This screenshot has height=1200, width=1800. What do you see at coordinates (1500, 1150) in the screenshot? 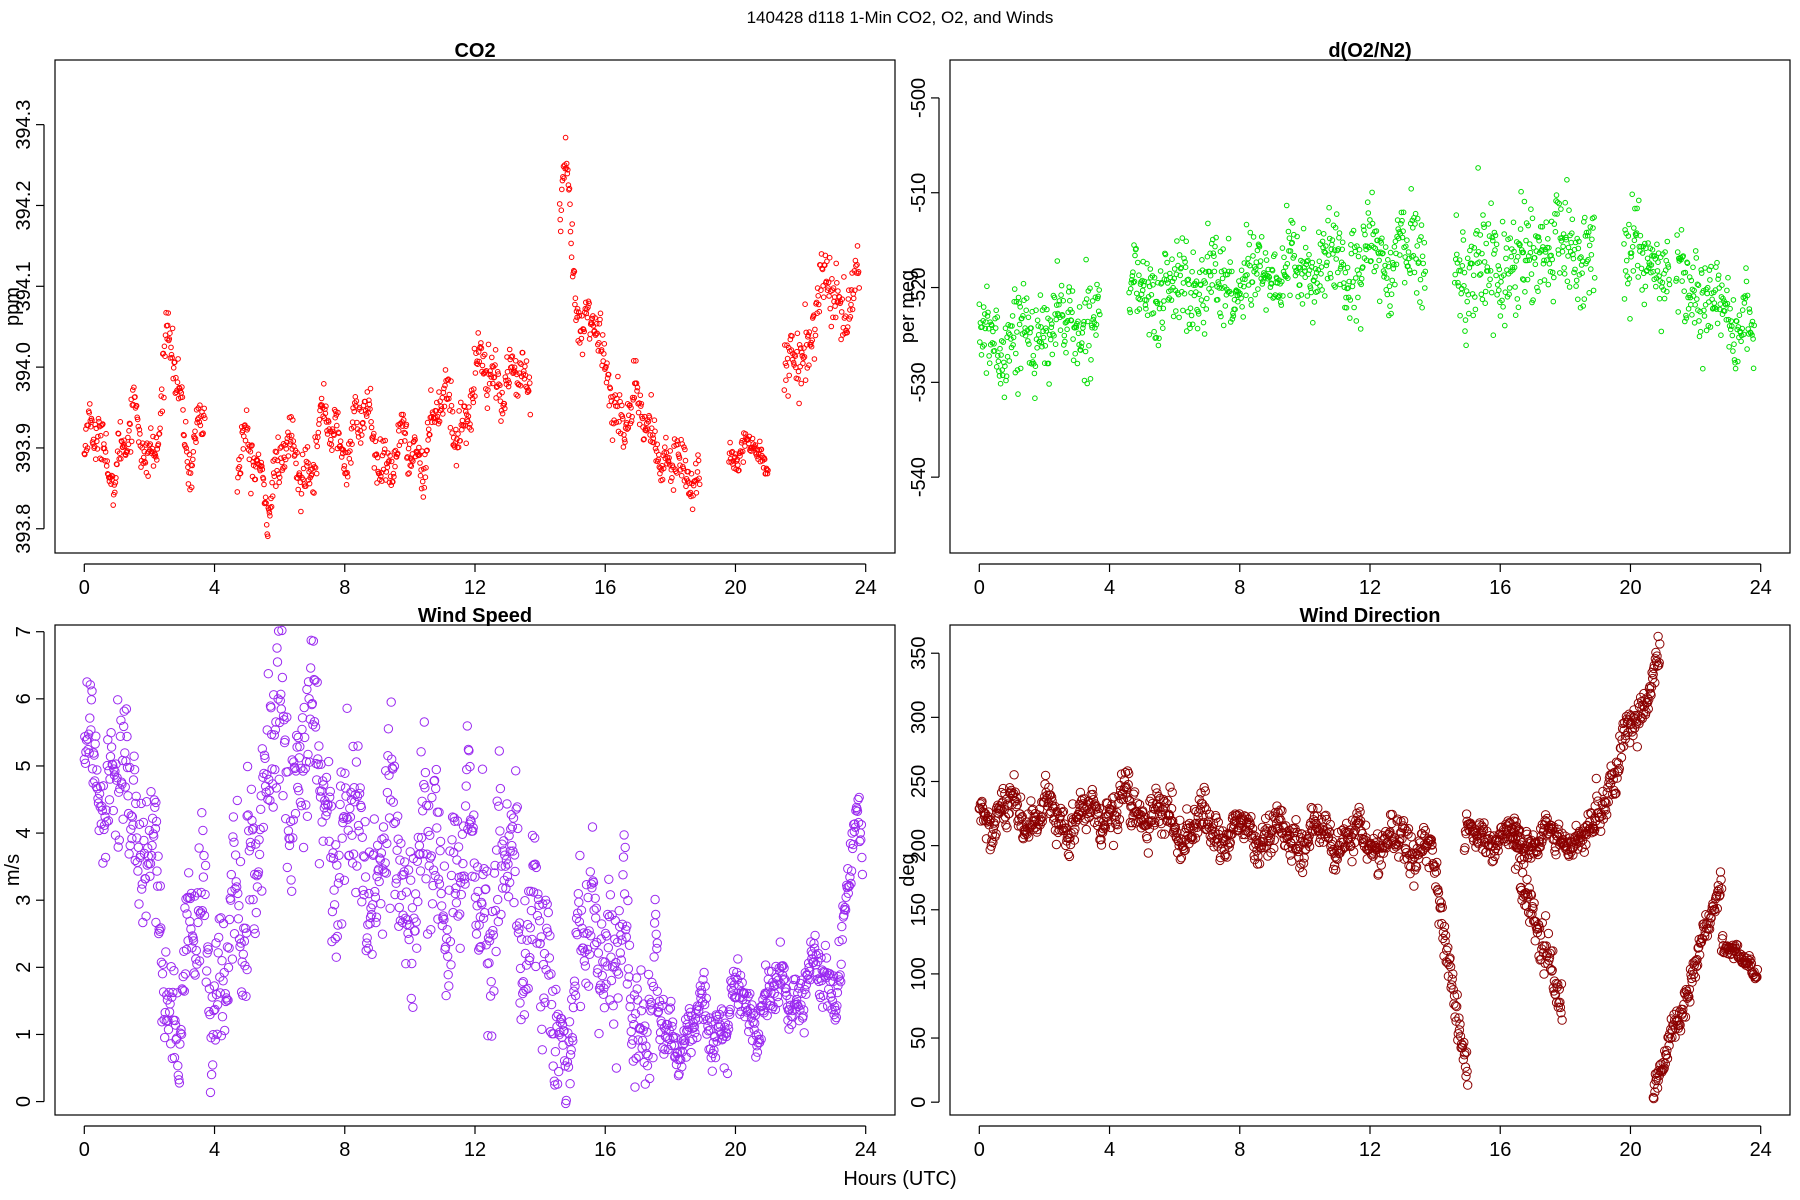
I see `x-tick-label: 16` at bounding box center [1500, 1150].